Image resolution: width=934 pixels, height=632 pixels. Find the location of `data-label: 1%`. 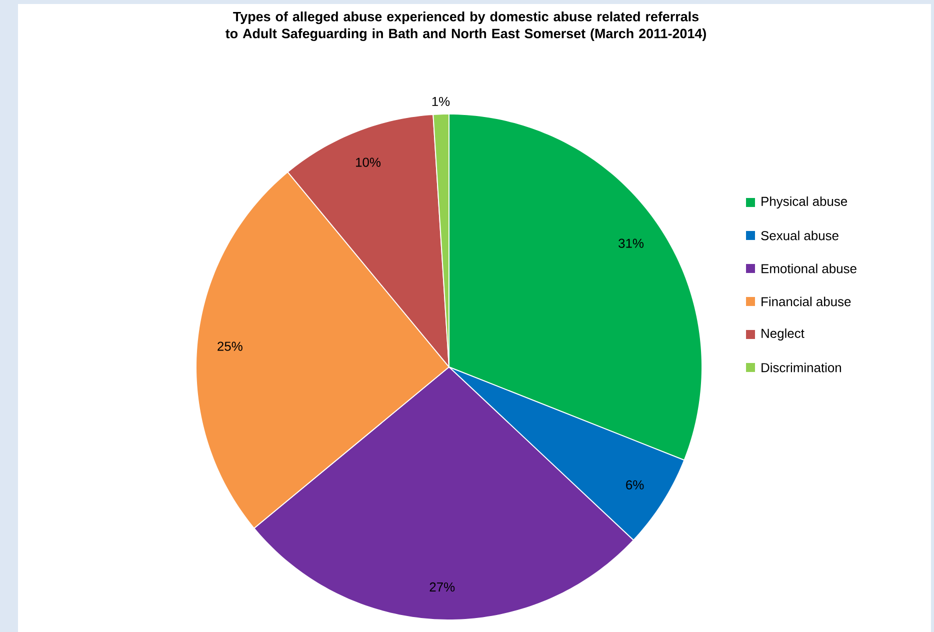

data-label: 1% is located at coordinates (441, 101).